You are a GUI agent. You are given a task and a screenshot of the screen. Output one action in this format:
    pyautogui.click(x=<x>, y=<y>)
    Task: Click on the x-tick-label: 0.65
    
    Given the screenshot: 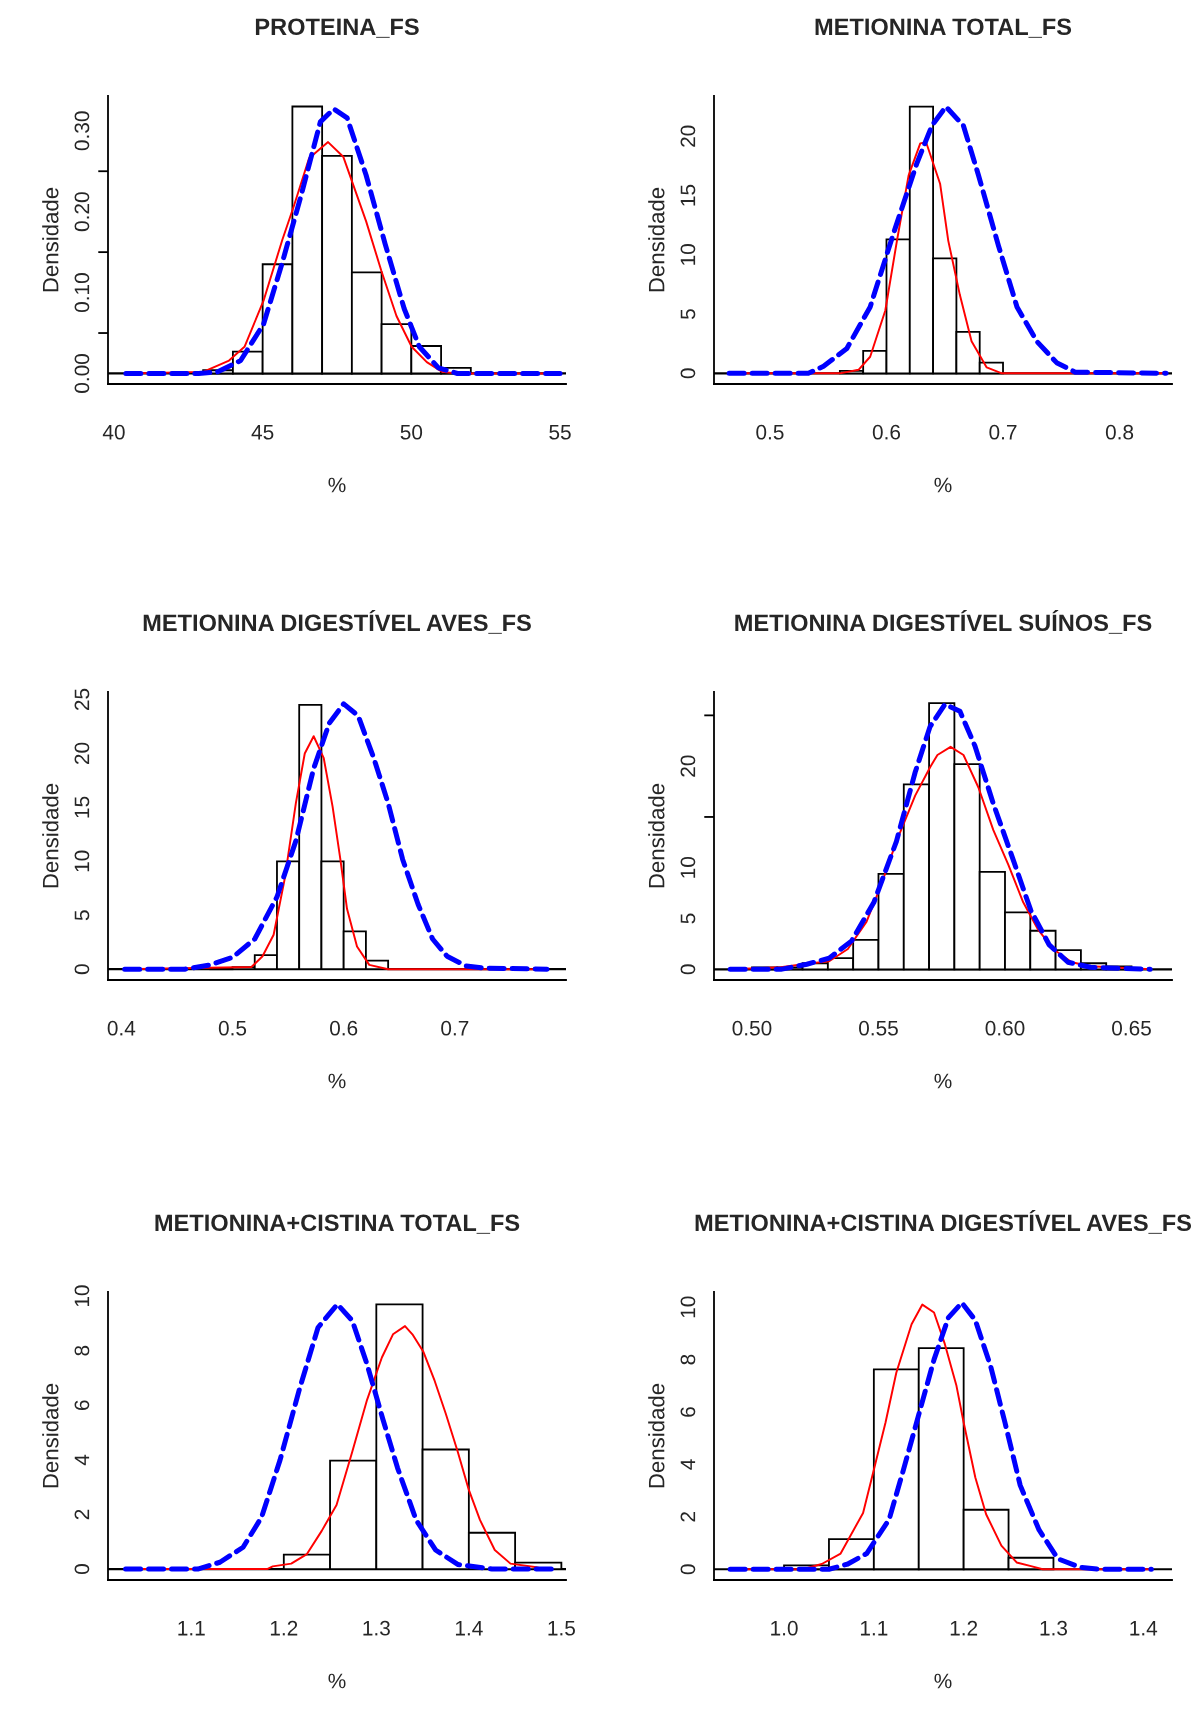 What is the action you would take?
    pyautogui.click(x=1131, y=1028)
    